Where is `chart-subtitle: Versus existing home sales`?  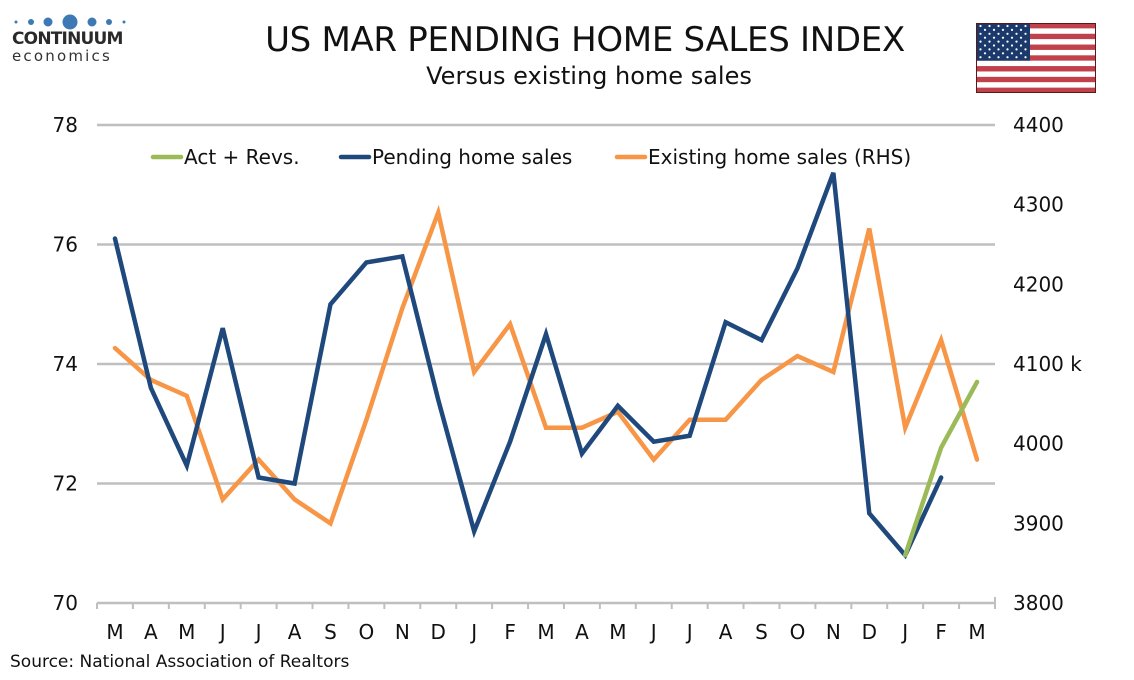 chart-subtitle: Versus existing home sales is located at coordinates (589, 76).